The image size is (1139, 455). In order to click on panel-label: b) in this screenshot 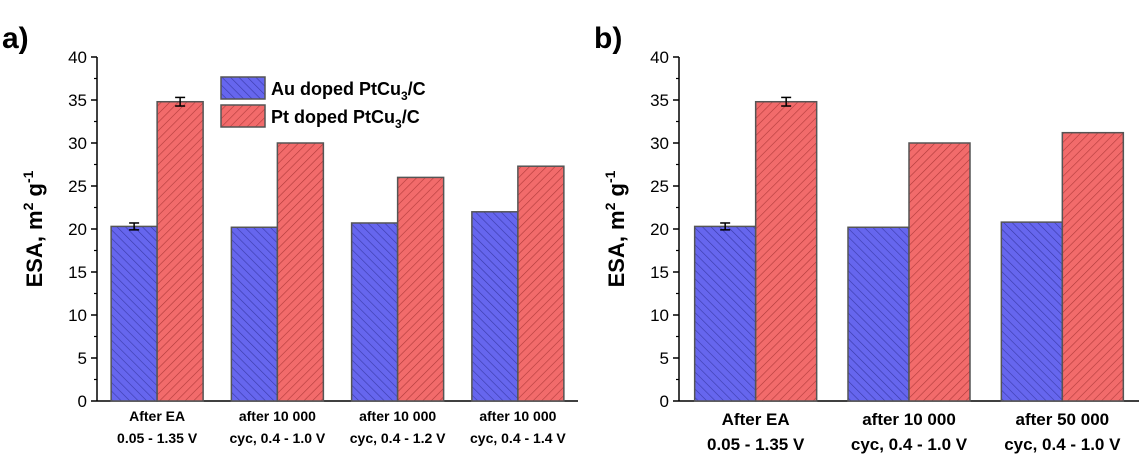, I will do `click(608, 38)`.